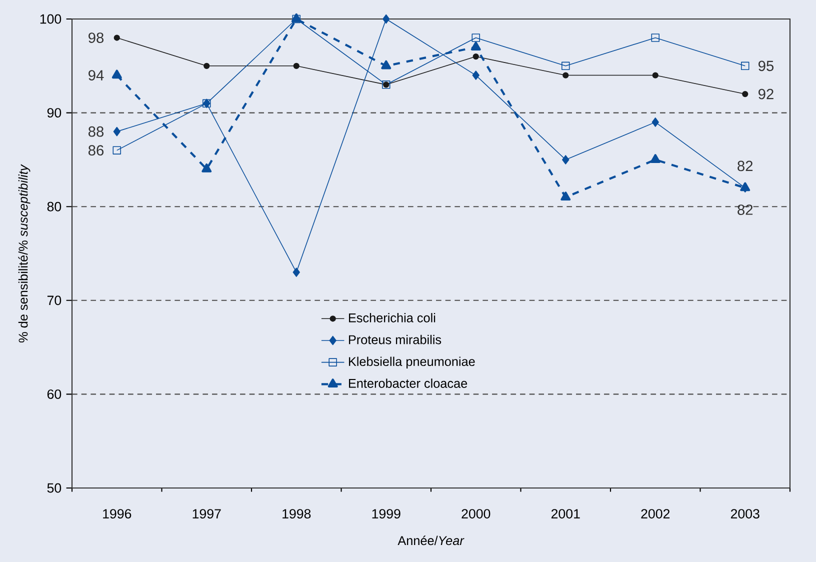 Image resolution: width=816 pixels, height=562 pixels. I want to click on data-label: 95, so click(766, 66).